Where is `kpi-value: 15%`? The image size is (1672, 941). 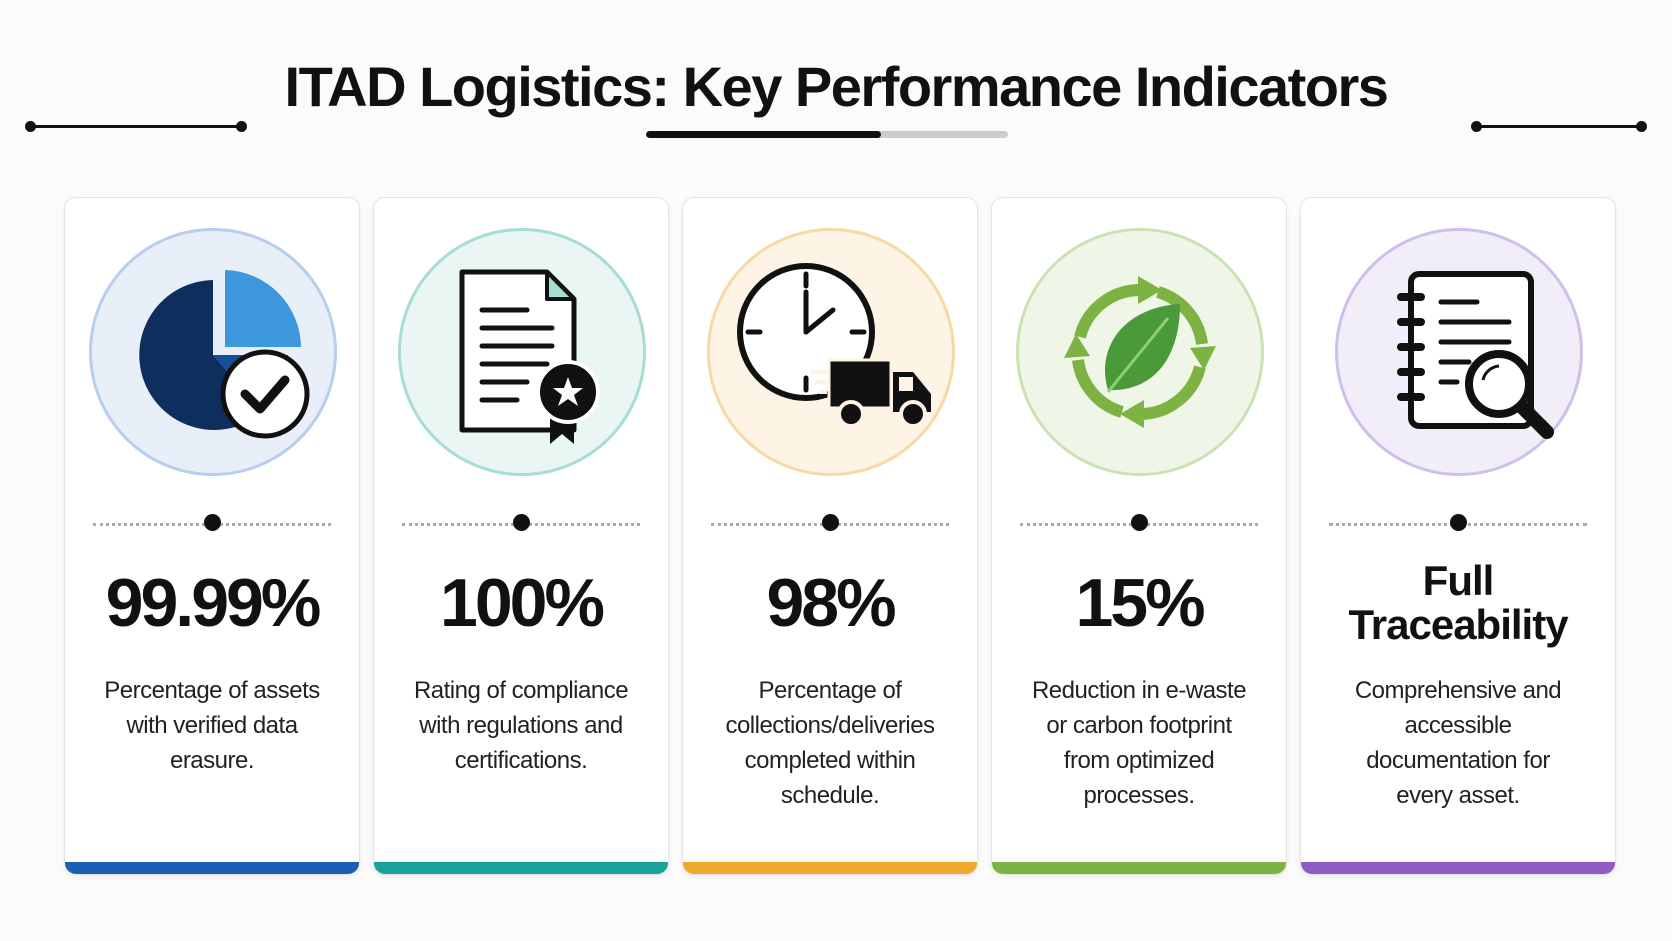
kpi-value: 15% is located at coordinates (1140, 603).